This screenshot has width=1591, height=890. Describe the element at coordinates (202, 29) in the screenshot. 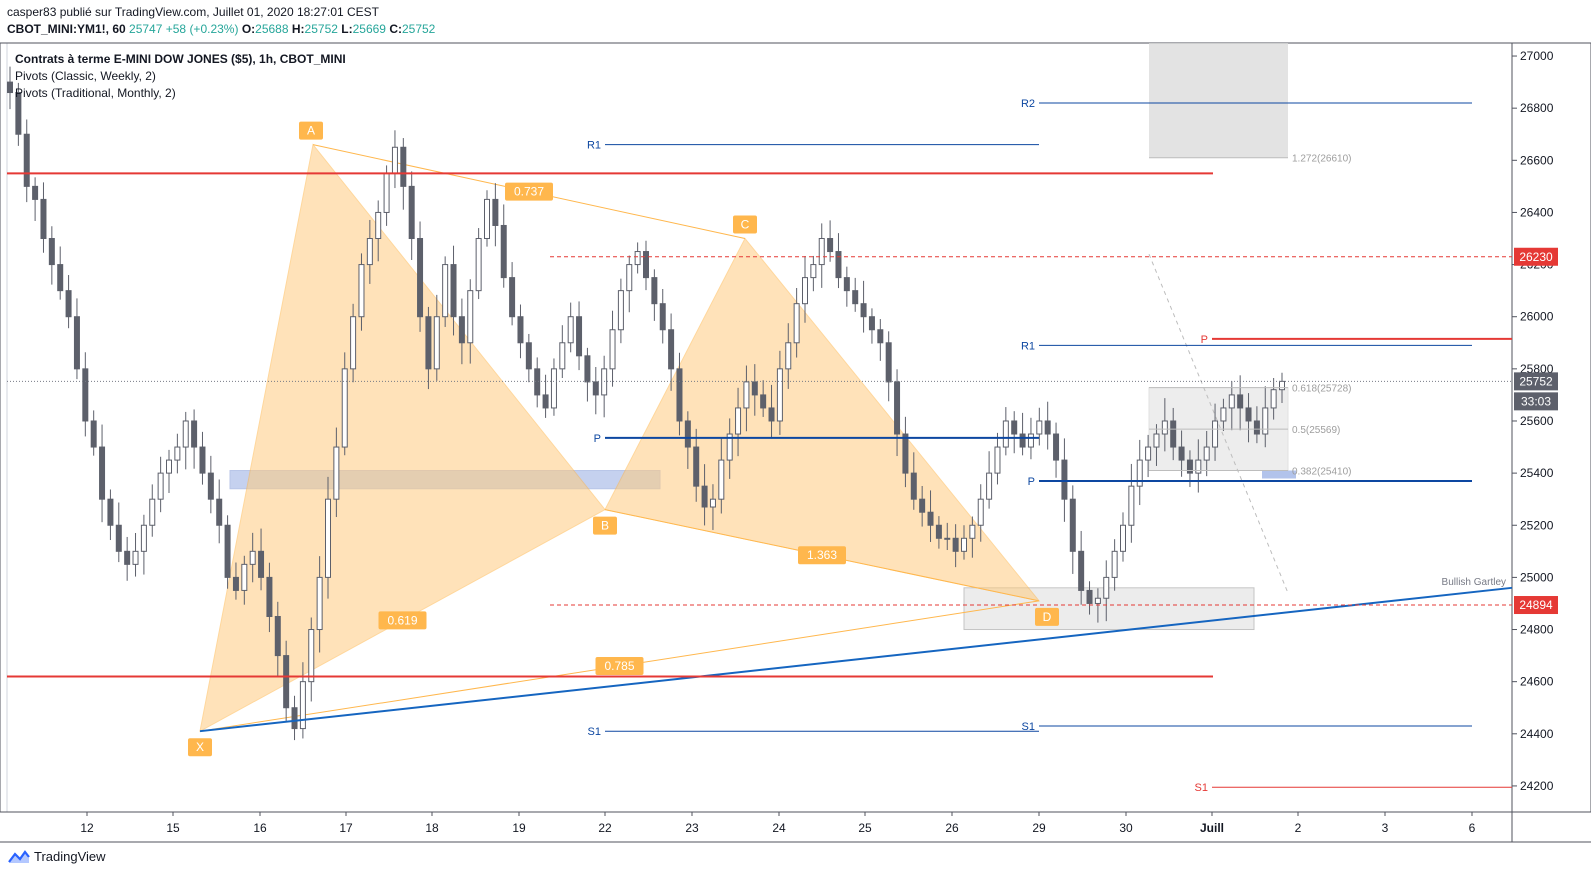

I see `price-change: +58 (+0.23%)` at that location.